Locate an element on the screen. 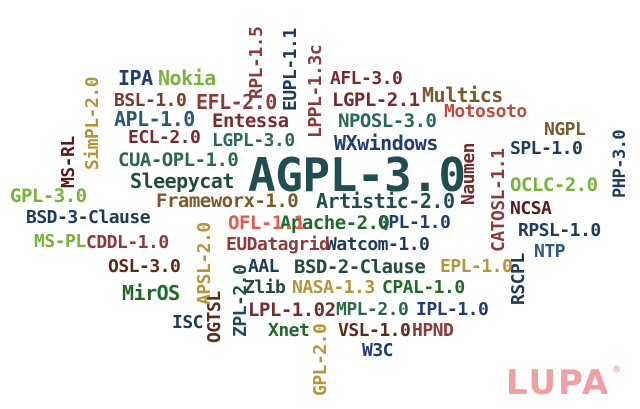 This screenshot has width=640, height=409. license-word: ISC is located at coordinates (188, 322).